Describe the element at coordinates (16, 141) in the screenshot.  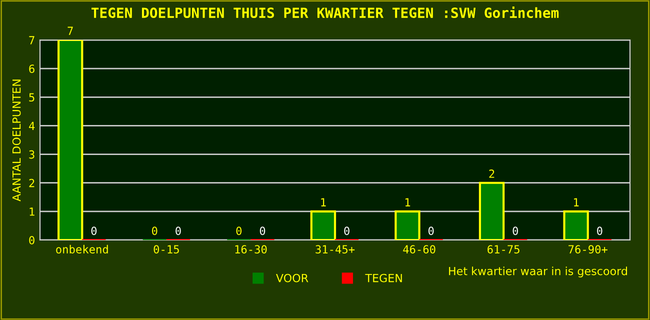
I see `y-axis-title: AANTAL DOELPUNTEN` at that location.